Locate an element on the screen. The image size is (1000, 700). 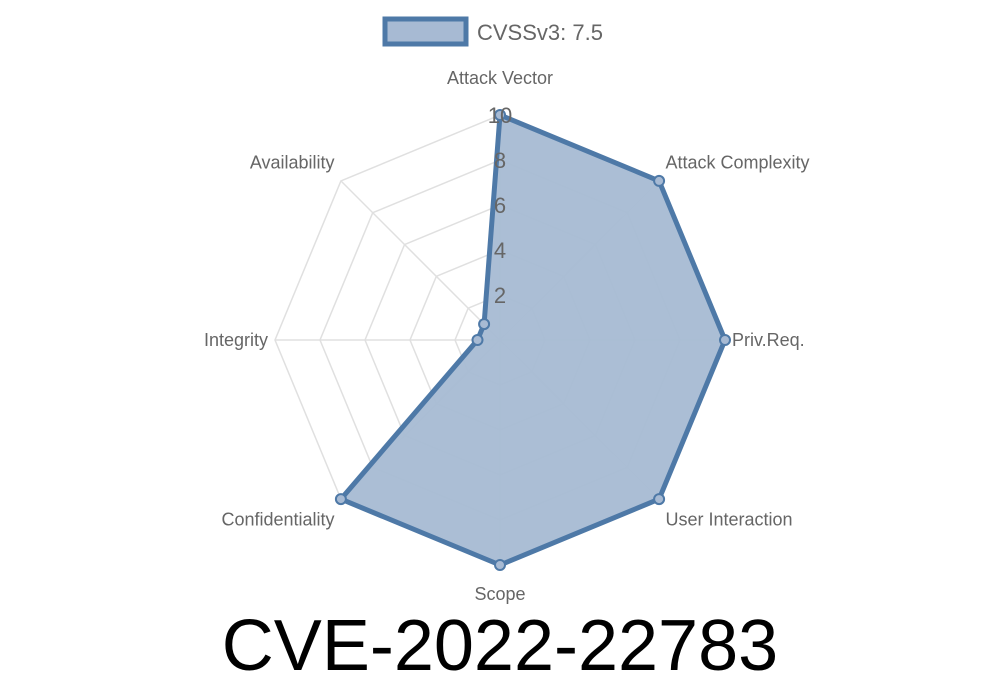
legend: CVSSv3: 7.5 is located at coordinates (492, 31).